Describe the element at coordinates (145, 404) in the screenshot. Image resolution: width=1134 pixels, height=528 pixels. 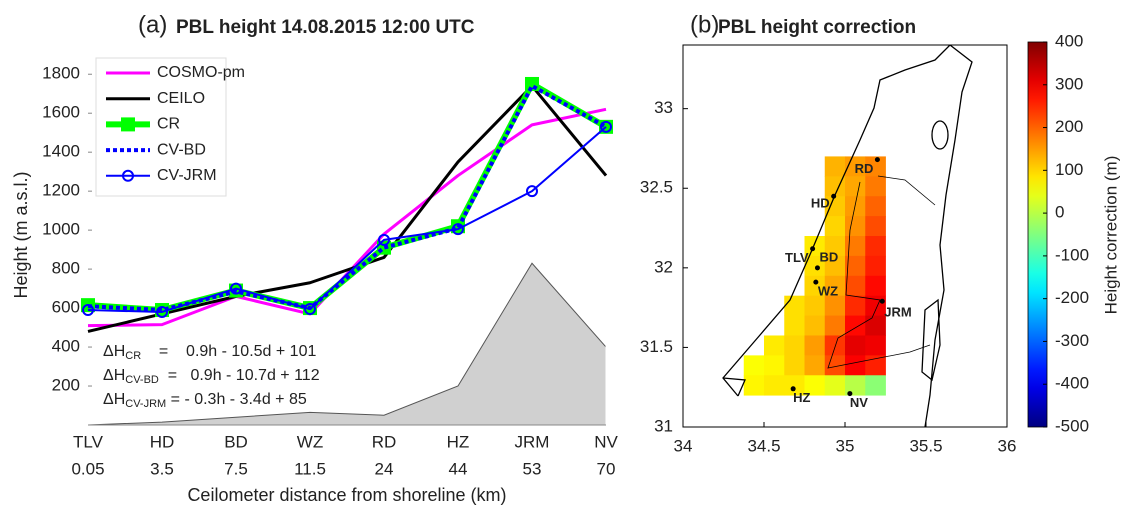
I see `annotation-sub: CV-JRM` at that location.